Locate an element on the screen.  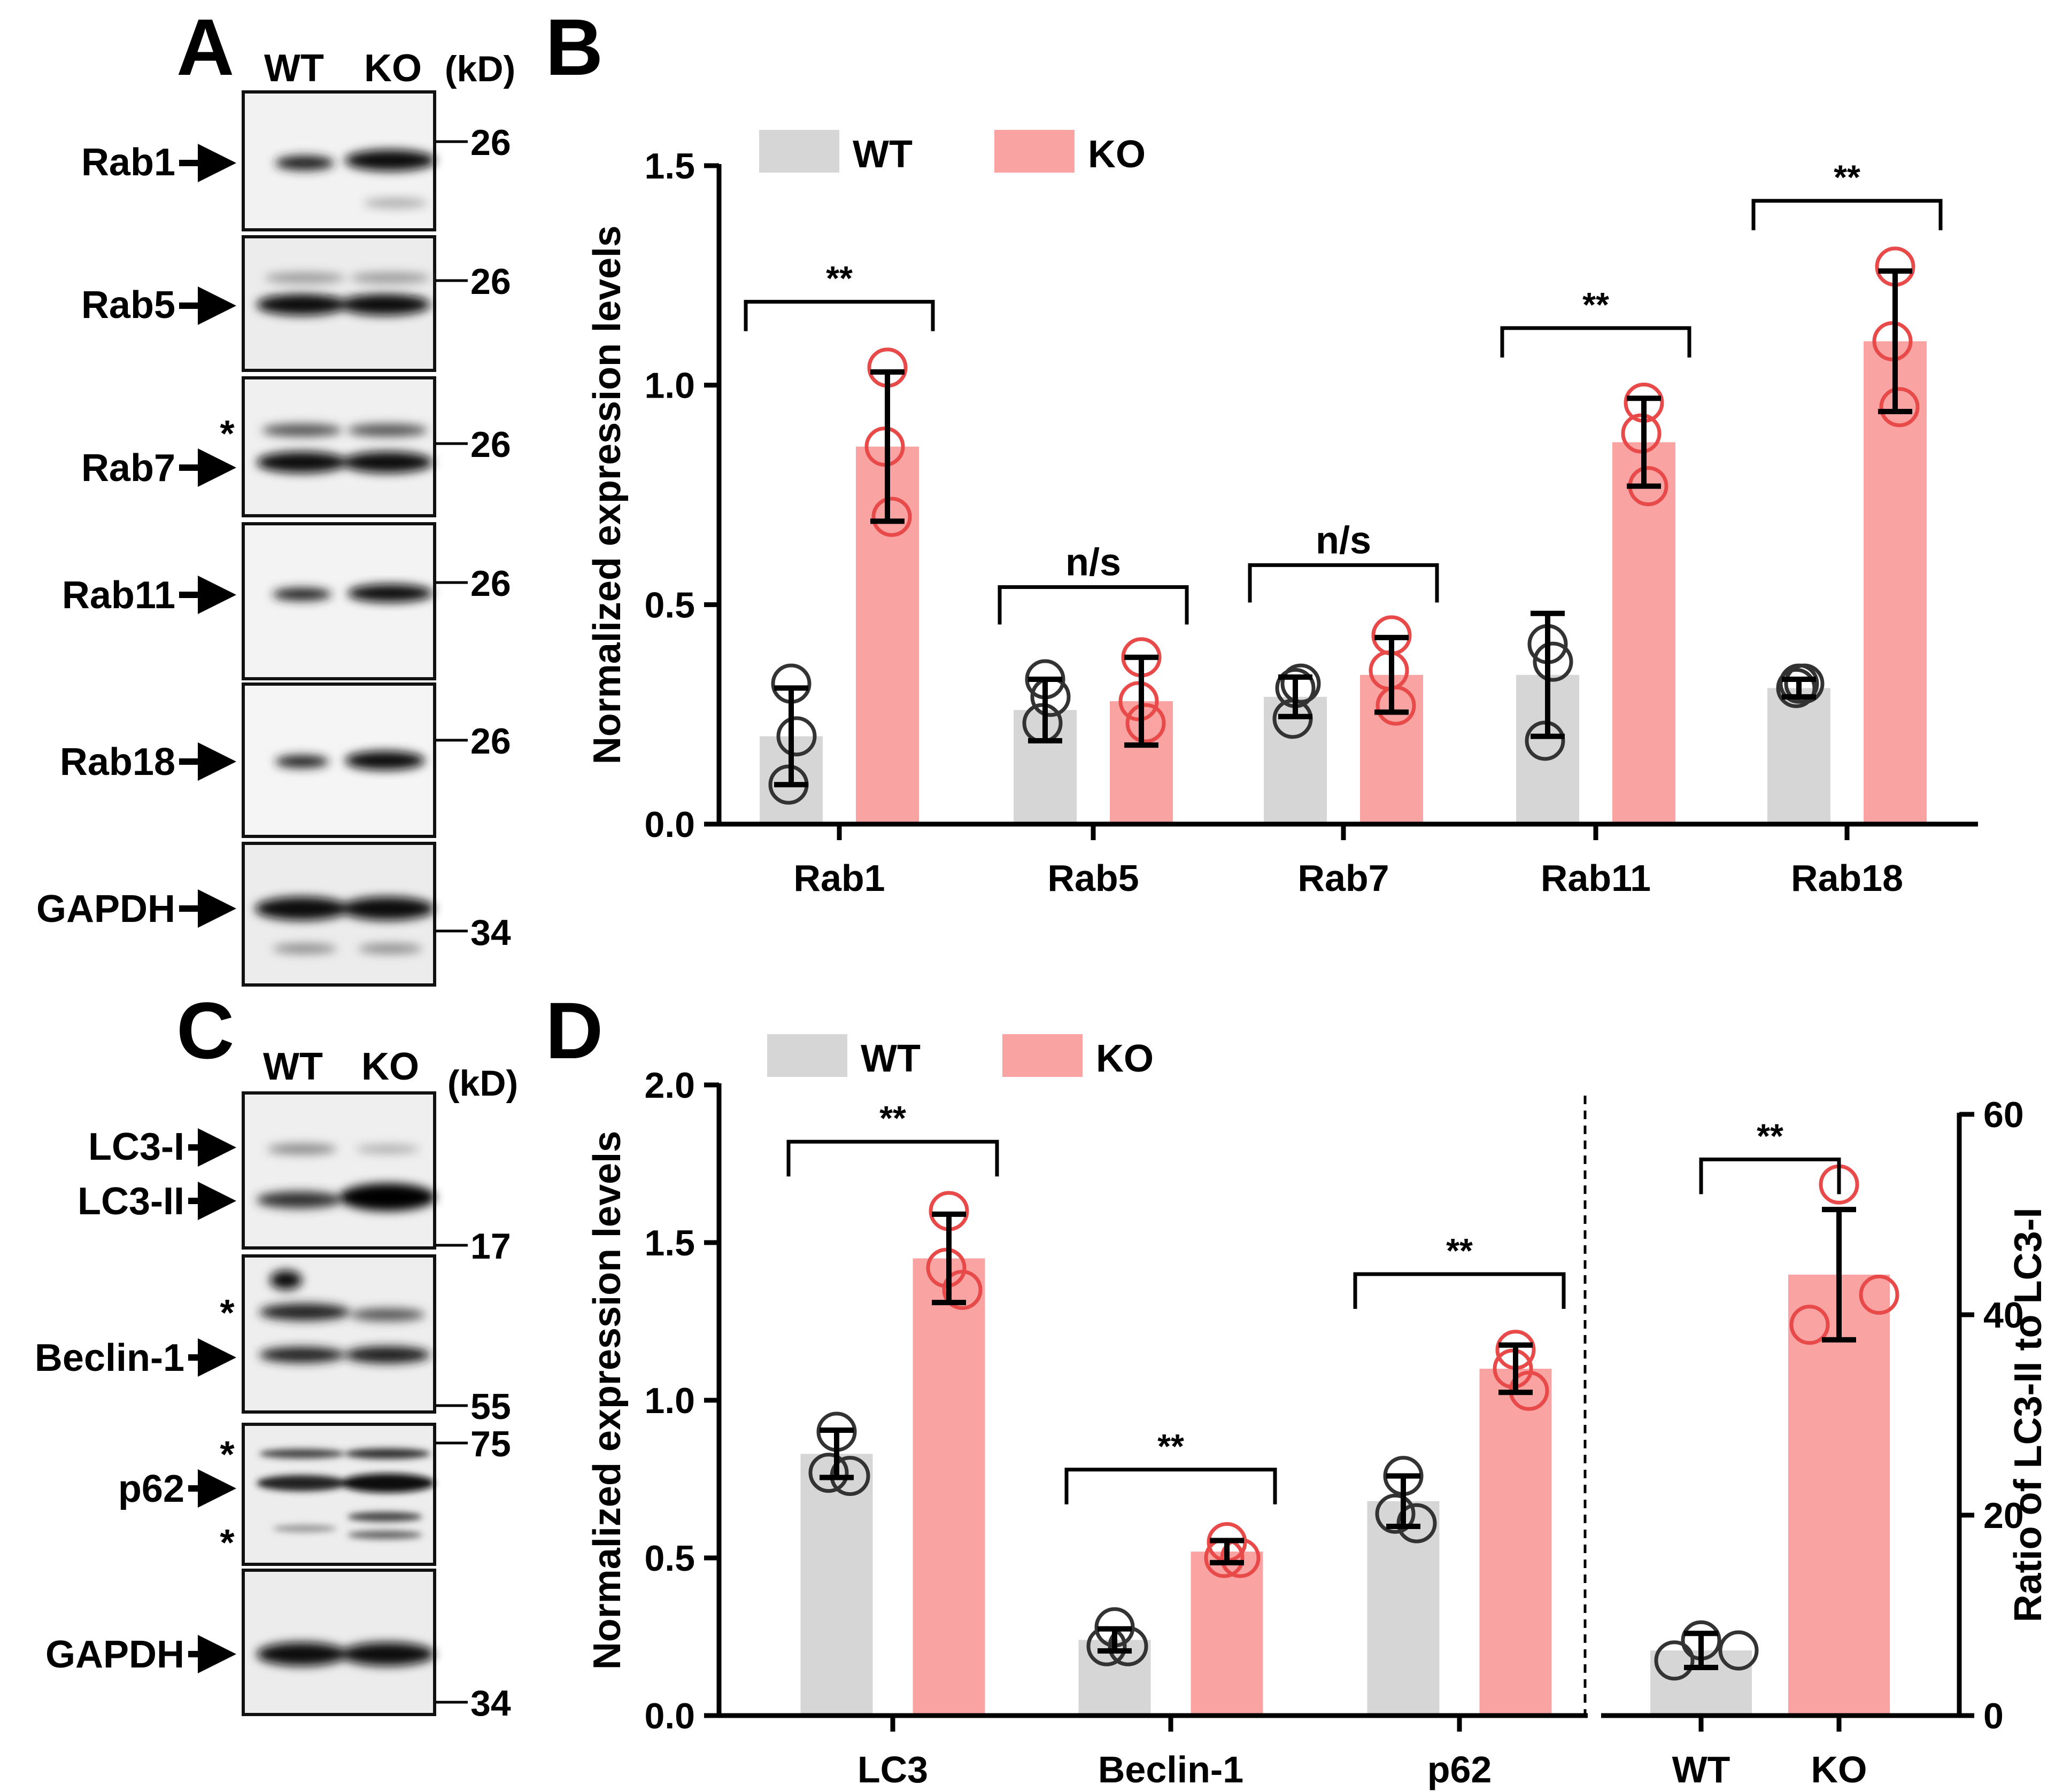
marker-label: 34 is located at coordinates (491, 932).